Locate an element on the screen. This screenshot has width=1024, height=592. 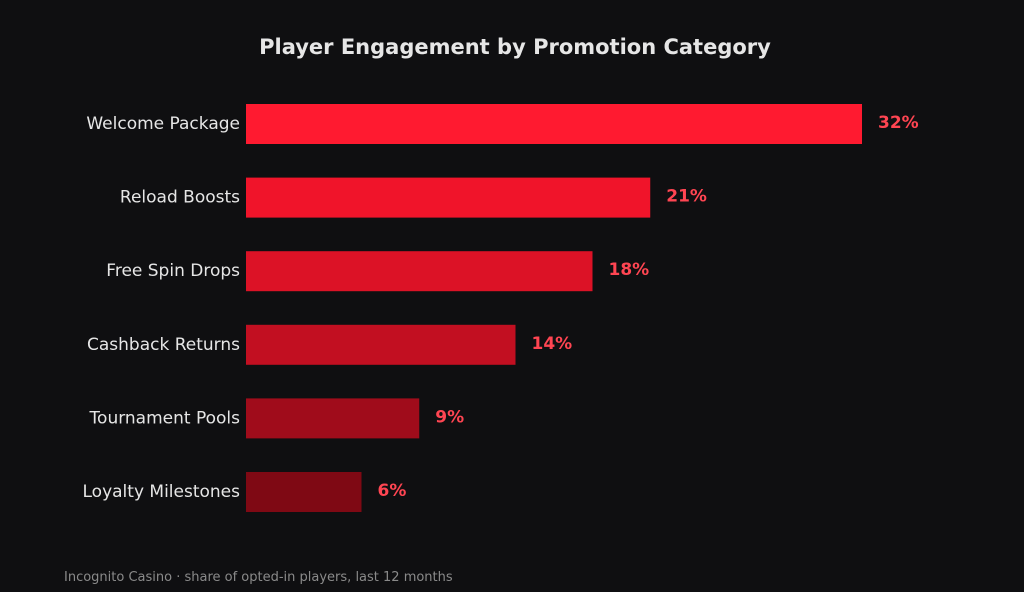
bar-cashback-returns is located at coordinates (381, 344).